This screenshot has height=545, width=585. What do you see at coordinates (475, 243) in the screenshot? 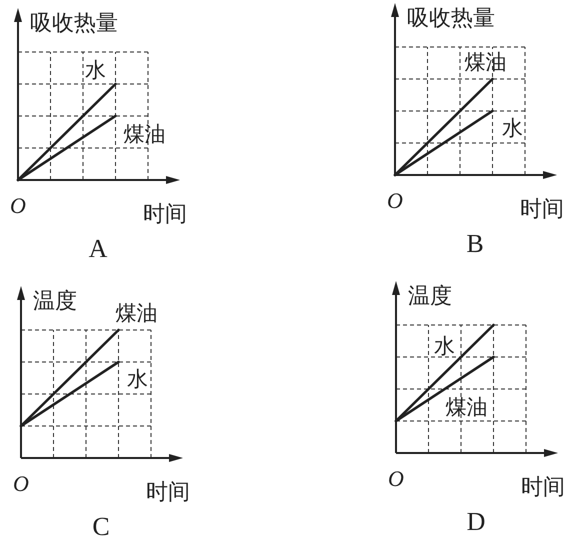
I see `text: B` at bounding box center [475, 243].